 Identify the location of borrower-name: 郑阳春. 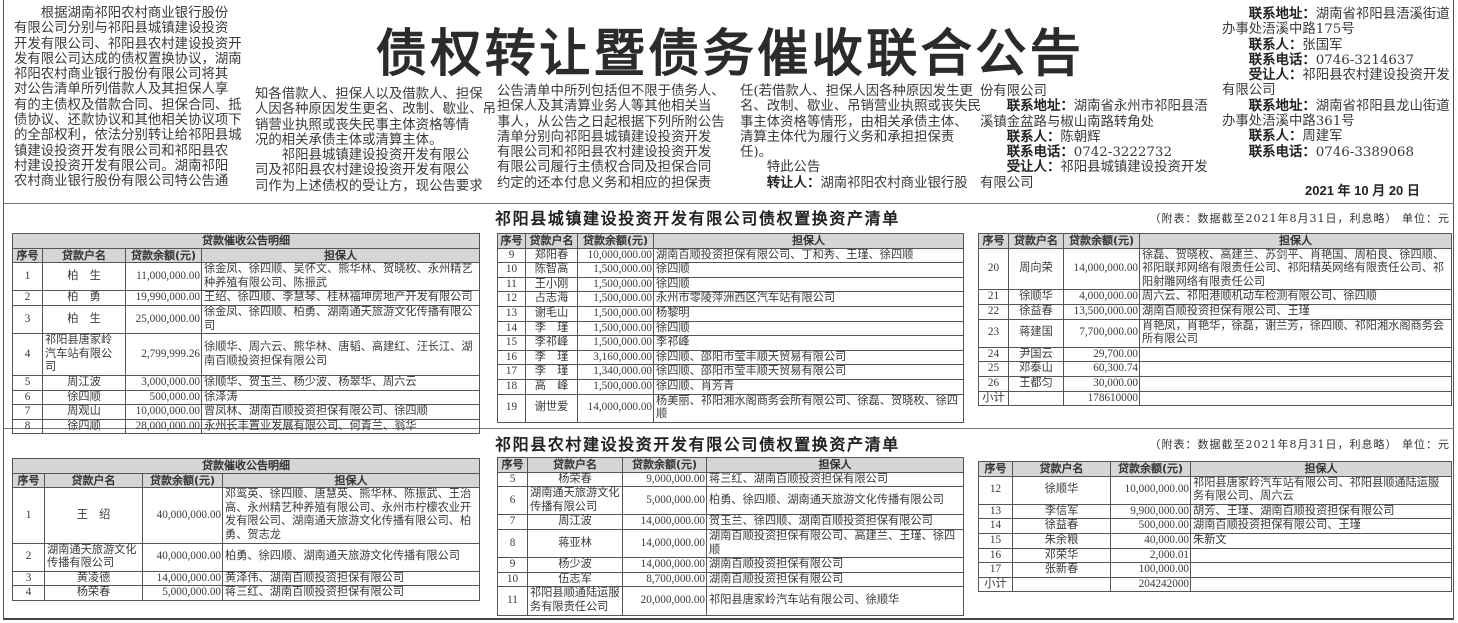
(551, 255).